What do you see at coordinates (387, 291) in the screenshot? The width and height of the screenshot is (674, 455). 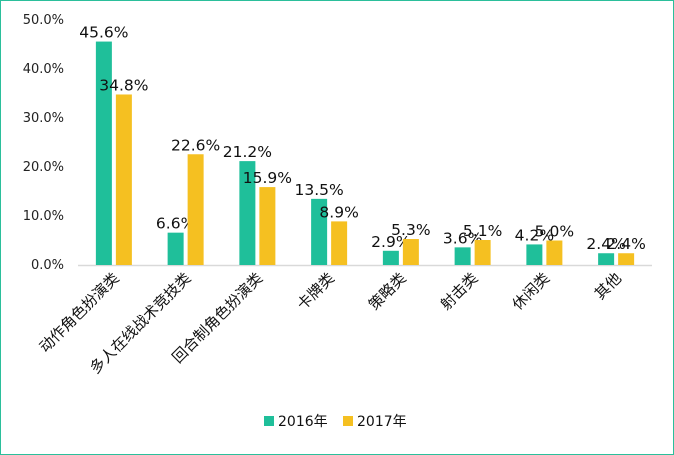 I see `category-label: 策略类` at bounding box center [387, 291].